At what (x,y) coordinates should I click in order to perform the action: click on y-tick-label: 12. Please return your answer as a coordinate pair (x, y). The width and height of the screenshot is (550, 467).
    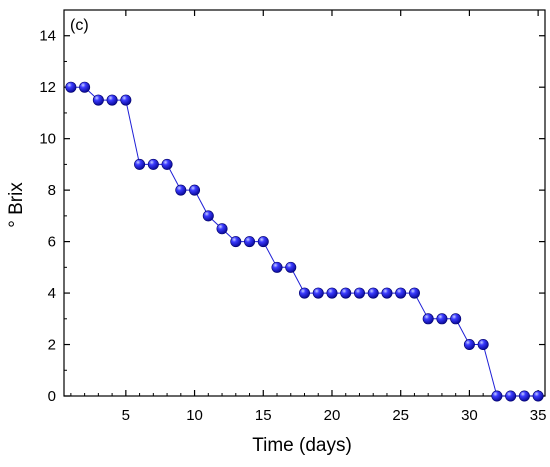
    Looking at the image, I should click on (47, 87).